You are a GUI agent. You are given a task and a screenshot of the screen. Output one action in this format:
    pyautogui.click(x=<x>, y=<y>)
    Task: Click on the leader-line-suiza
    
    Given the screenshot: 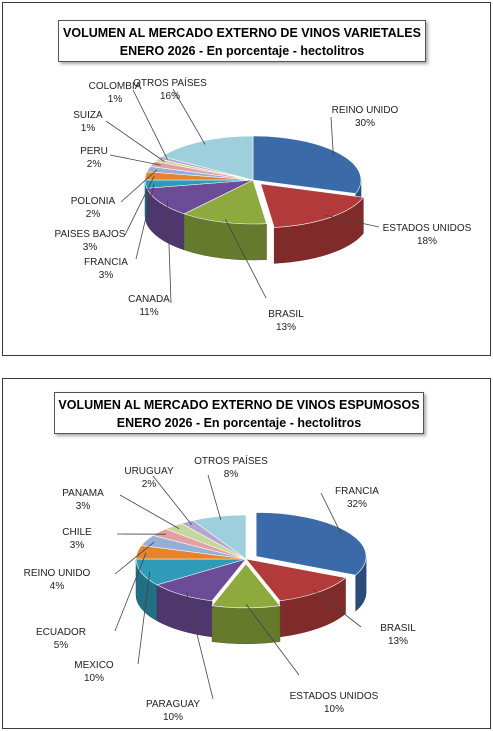 What is the action you would take?
    pyautogui.click(x=135, y=141)
    